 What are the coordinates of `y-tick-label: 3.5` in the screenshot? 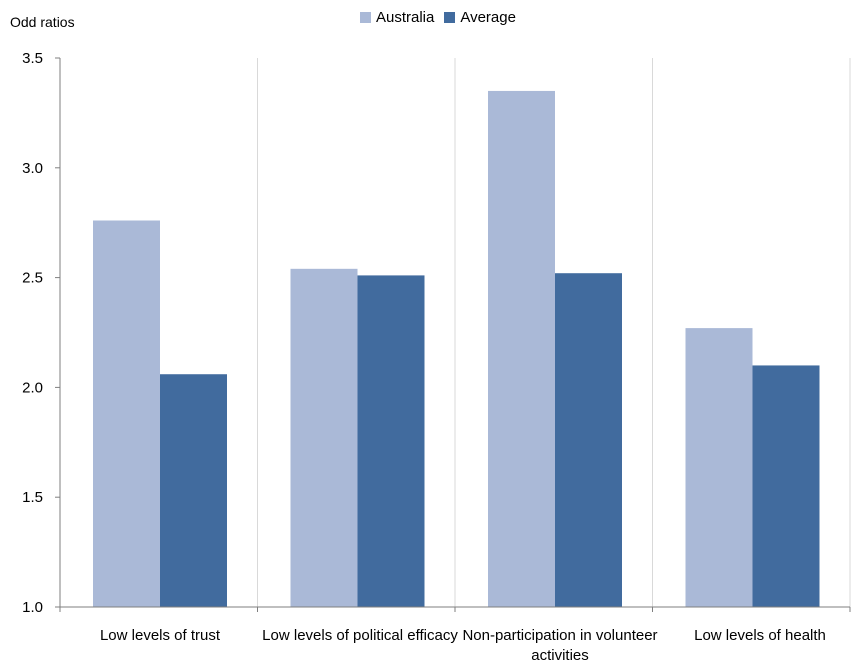 It's located at (32, 58).